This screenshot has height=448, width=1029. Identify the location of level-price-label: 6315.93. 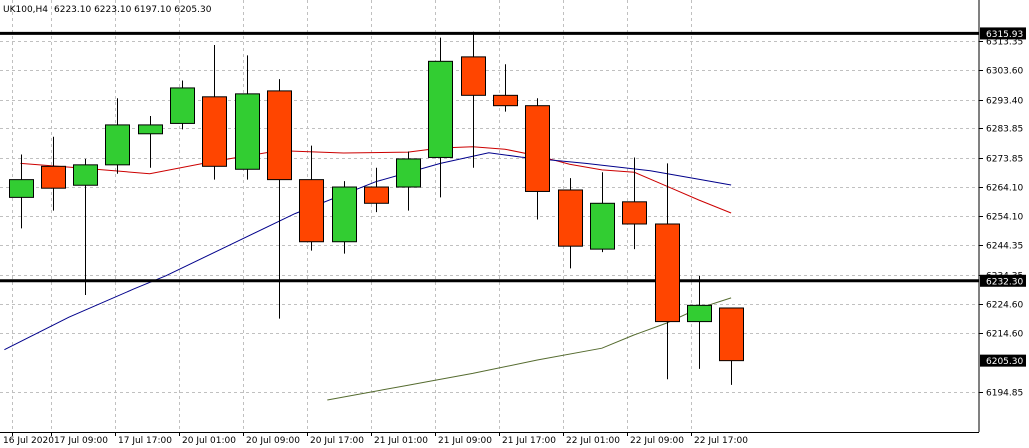
(1004, 35).